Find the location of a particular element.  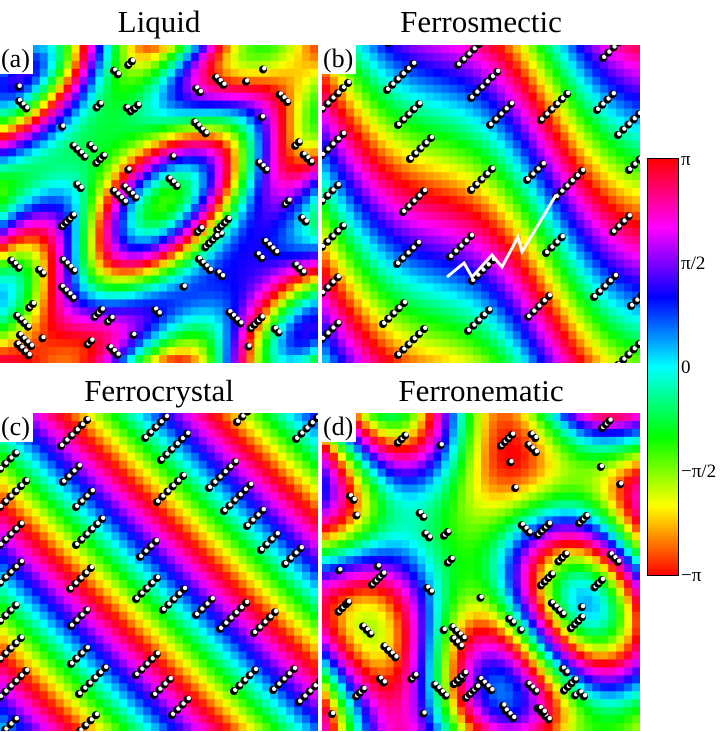

colorbar-tick-pi: π is located at coordinates (686, 159).